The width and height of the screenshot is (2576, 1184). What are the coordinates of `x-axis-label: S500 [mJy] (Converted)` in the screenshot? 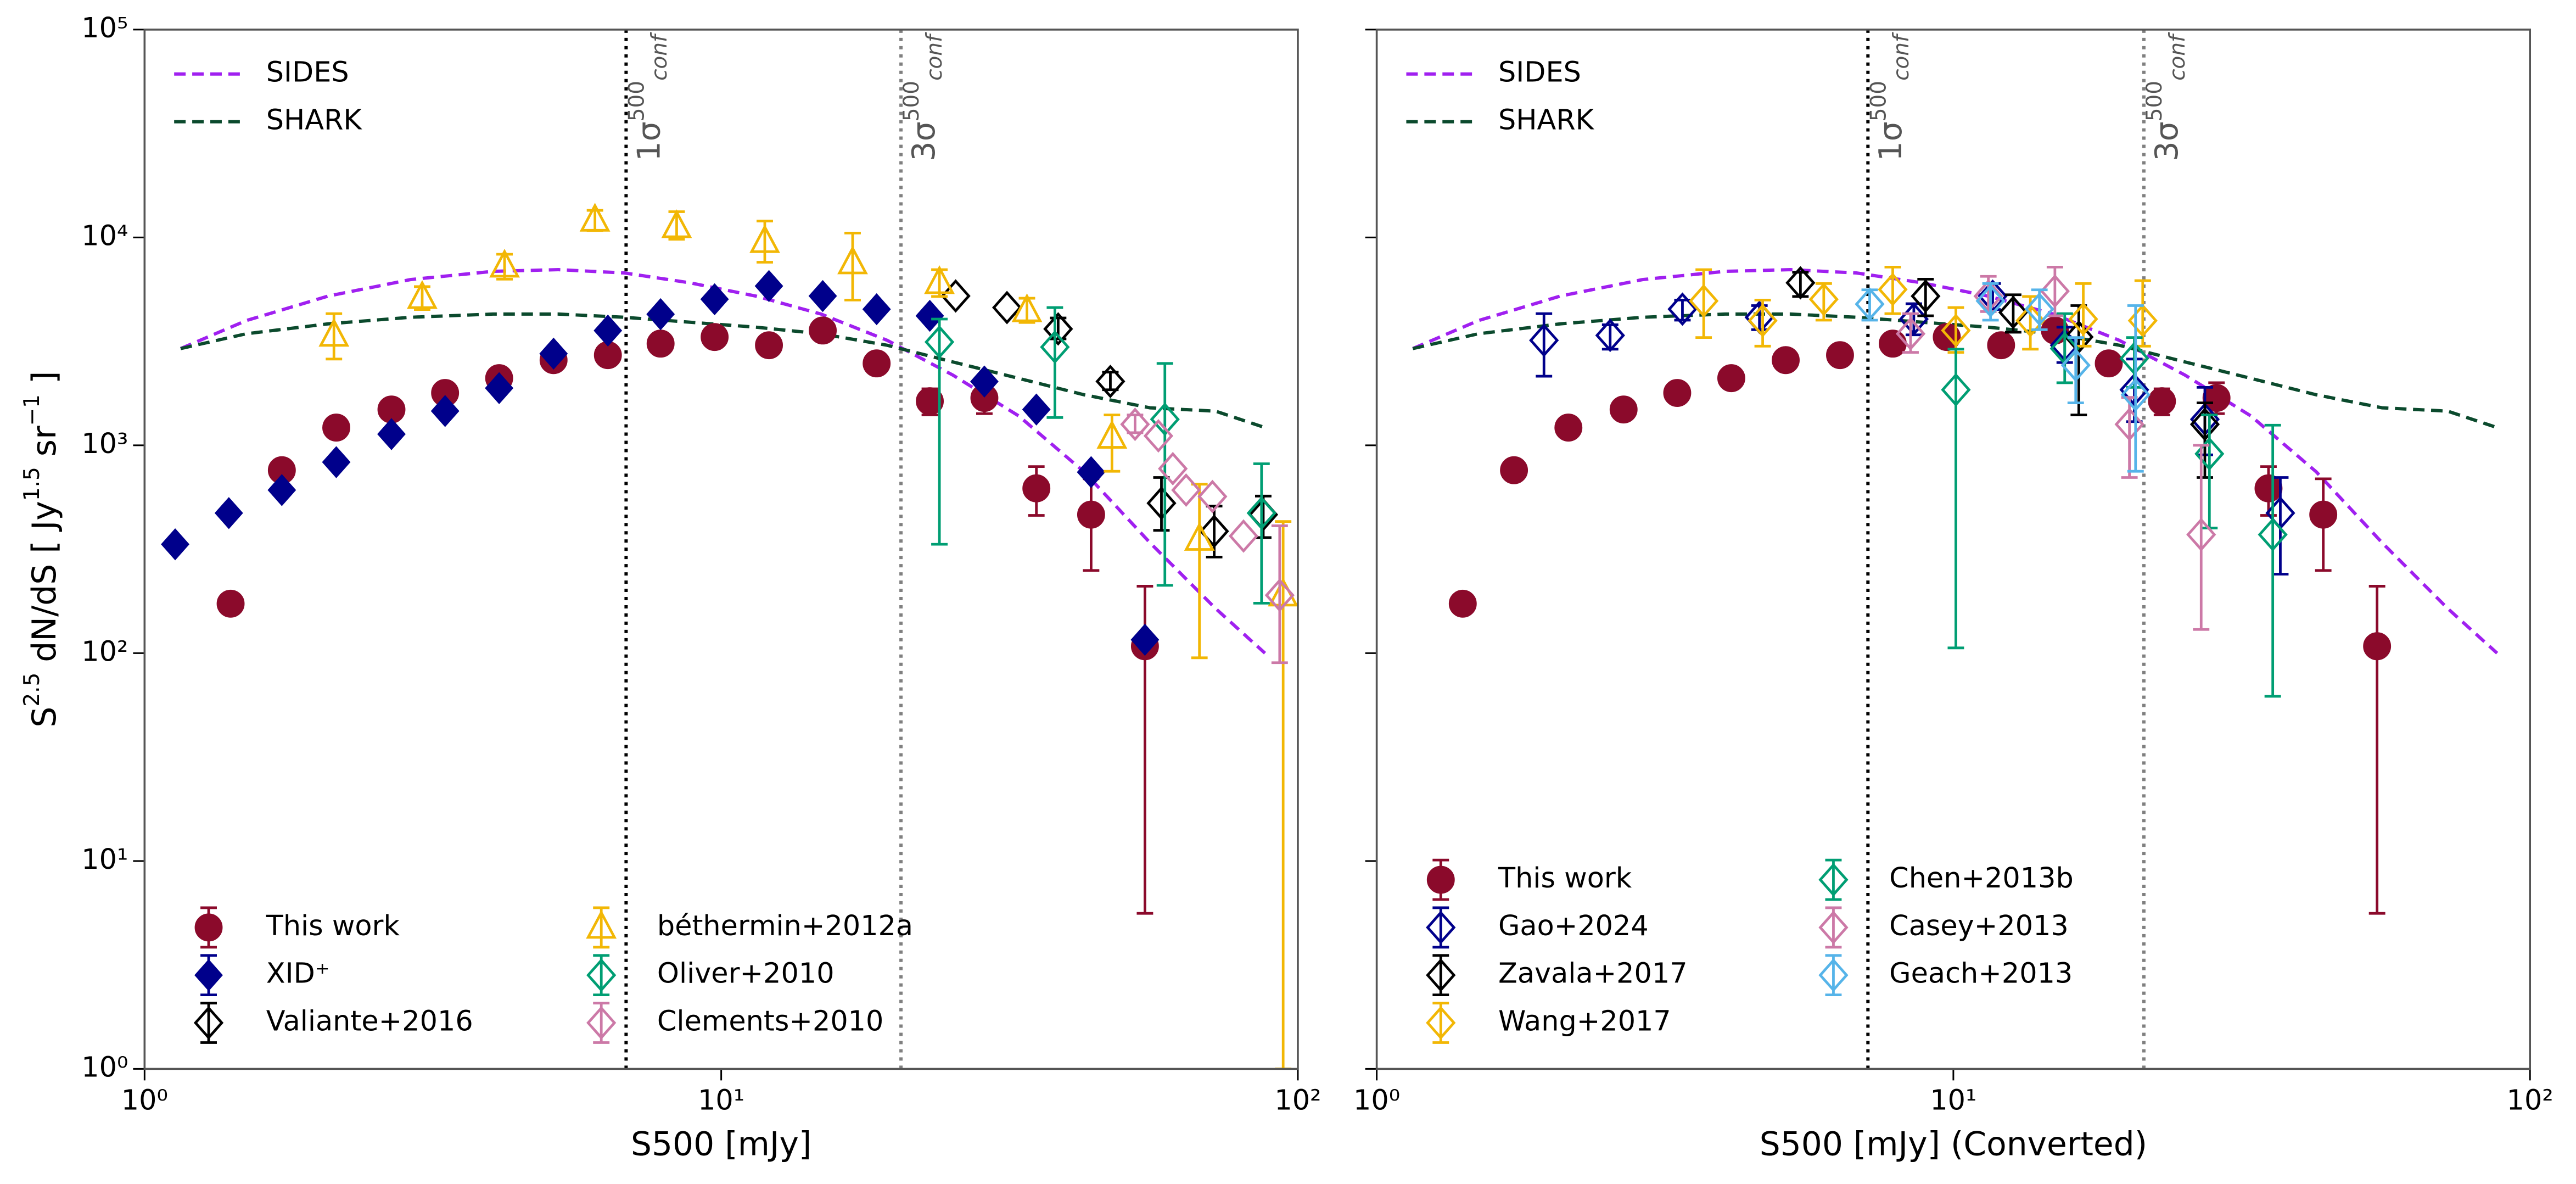 It's located at (1954, 1145).